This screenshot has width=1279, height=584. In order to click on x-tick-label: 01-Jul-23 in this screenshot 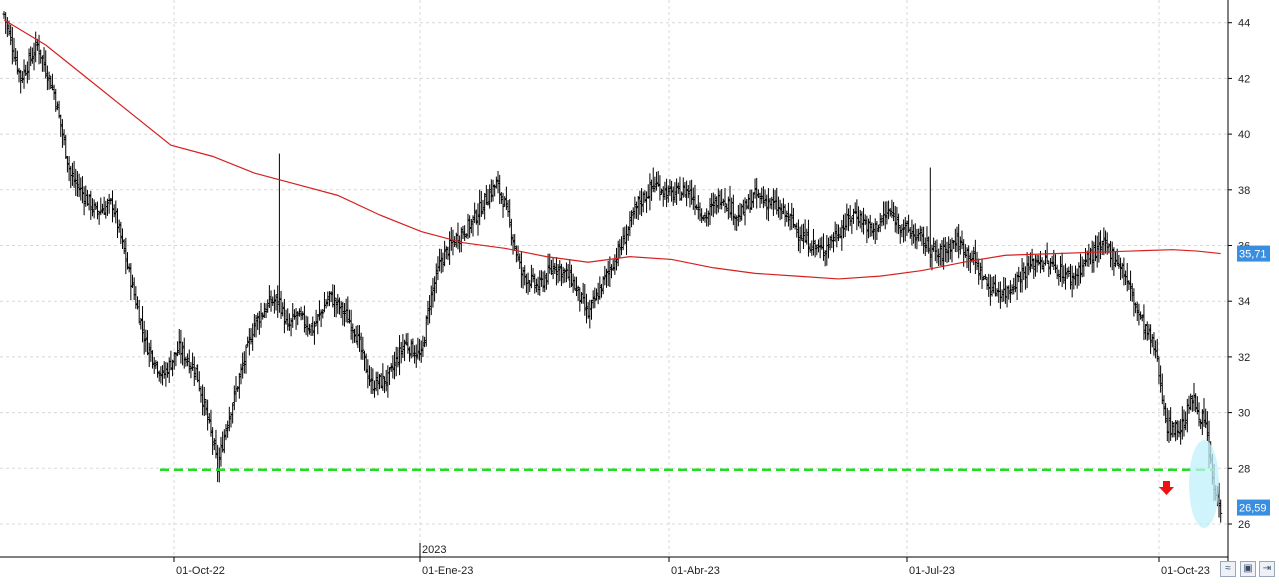, I will do `click(932, 571)`.